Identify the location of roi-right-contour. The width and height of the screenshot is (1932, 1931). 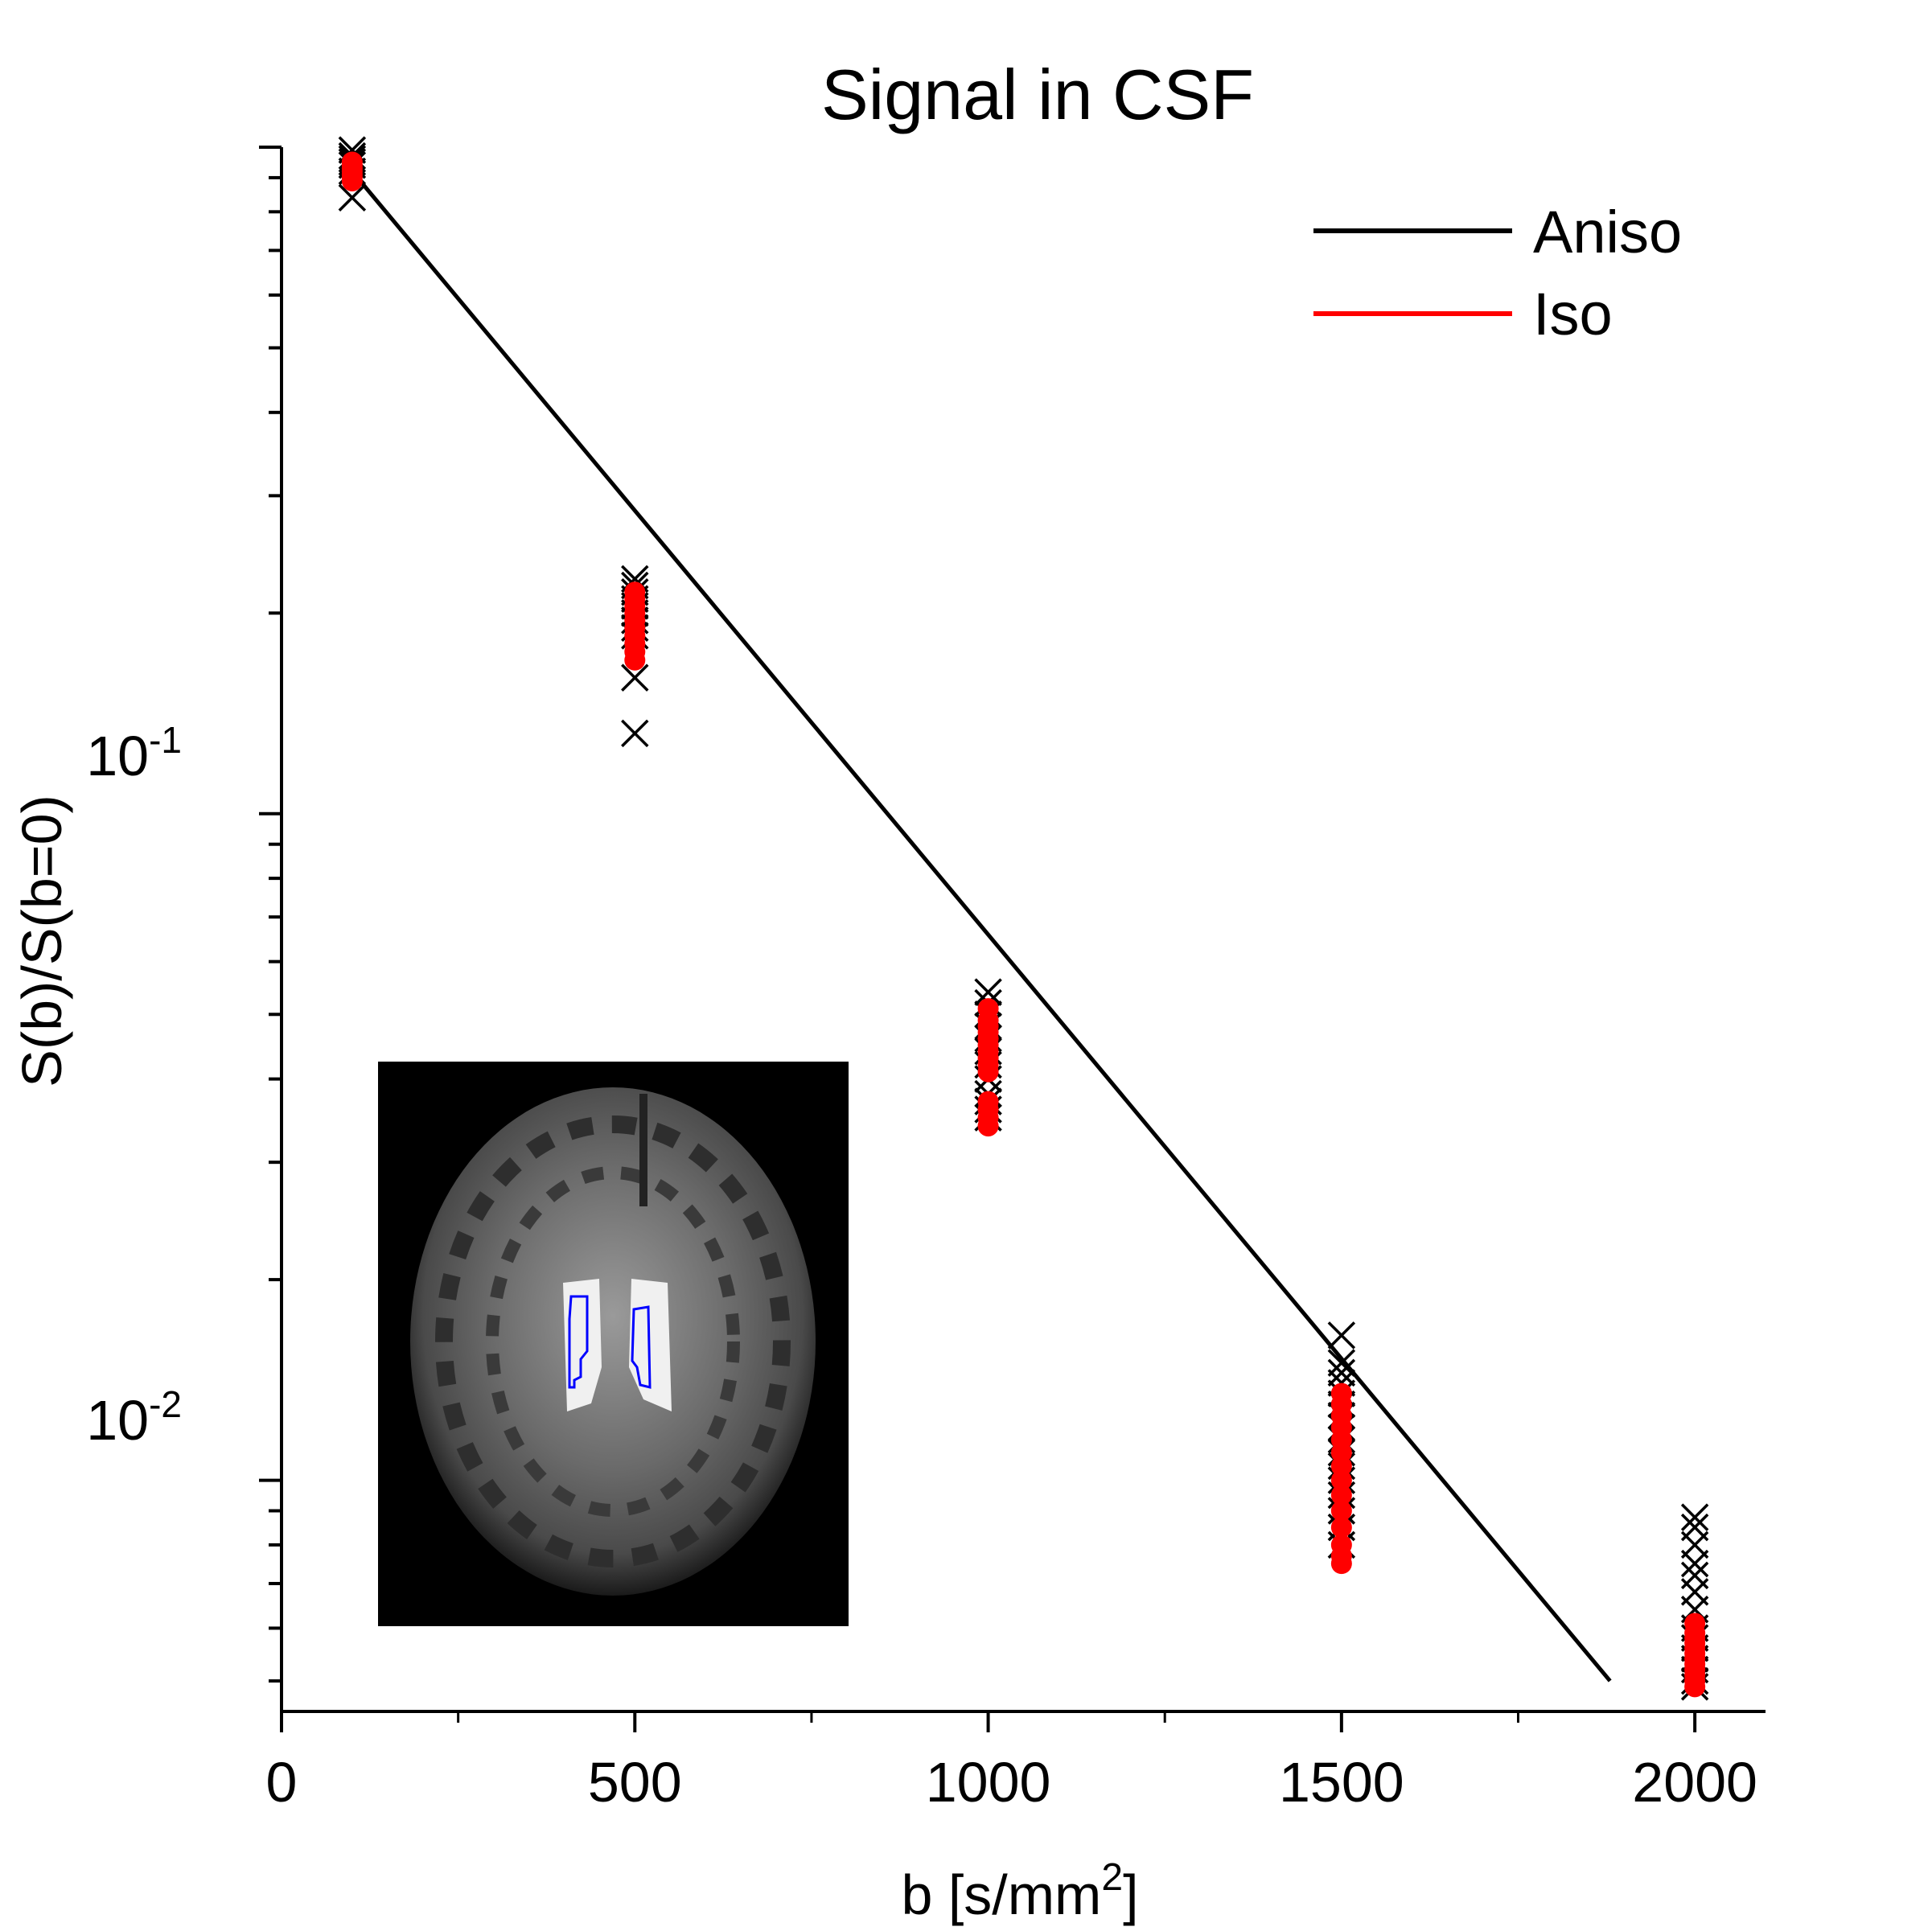
(641, 1347).